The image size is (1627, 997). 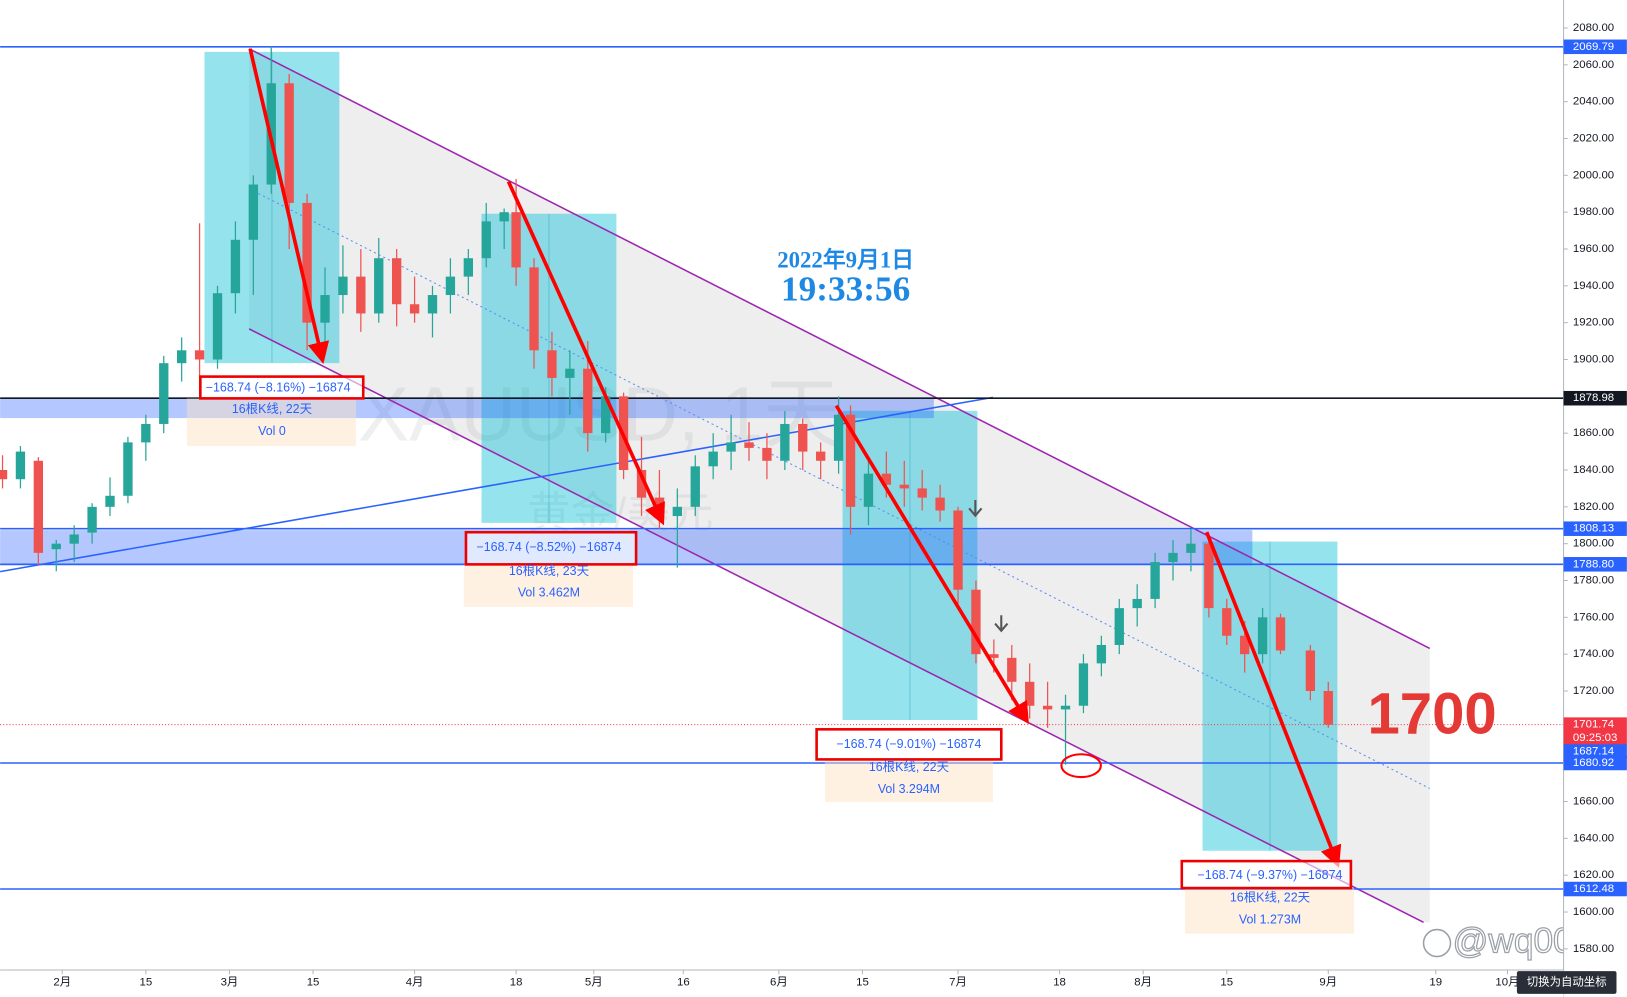 I want to click on x-tick-label: 4月, so click(x=415, y=982).